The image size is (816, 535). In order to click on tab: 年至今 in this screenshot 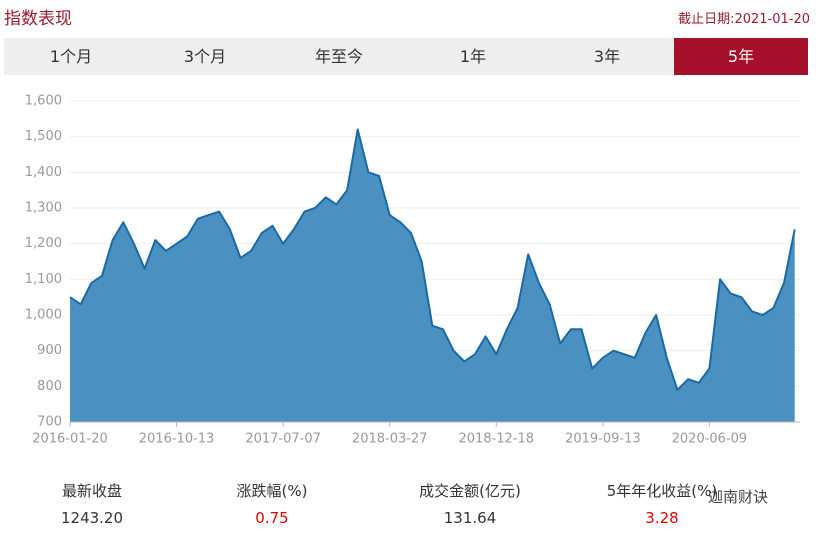, I will do `click(338, 56)`.